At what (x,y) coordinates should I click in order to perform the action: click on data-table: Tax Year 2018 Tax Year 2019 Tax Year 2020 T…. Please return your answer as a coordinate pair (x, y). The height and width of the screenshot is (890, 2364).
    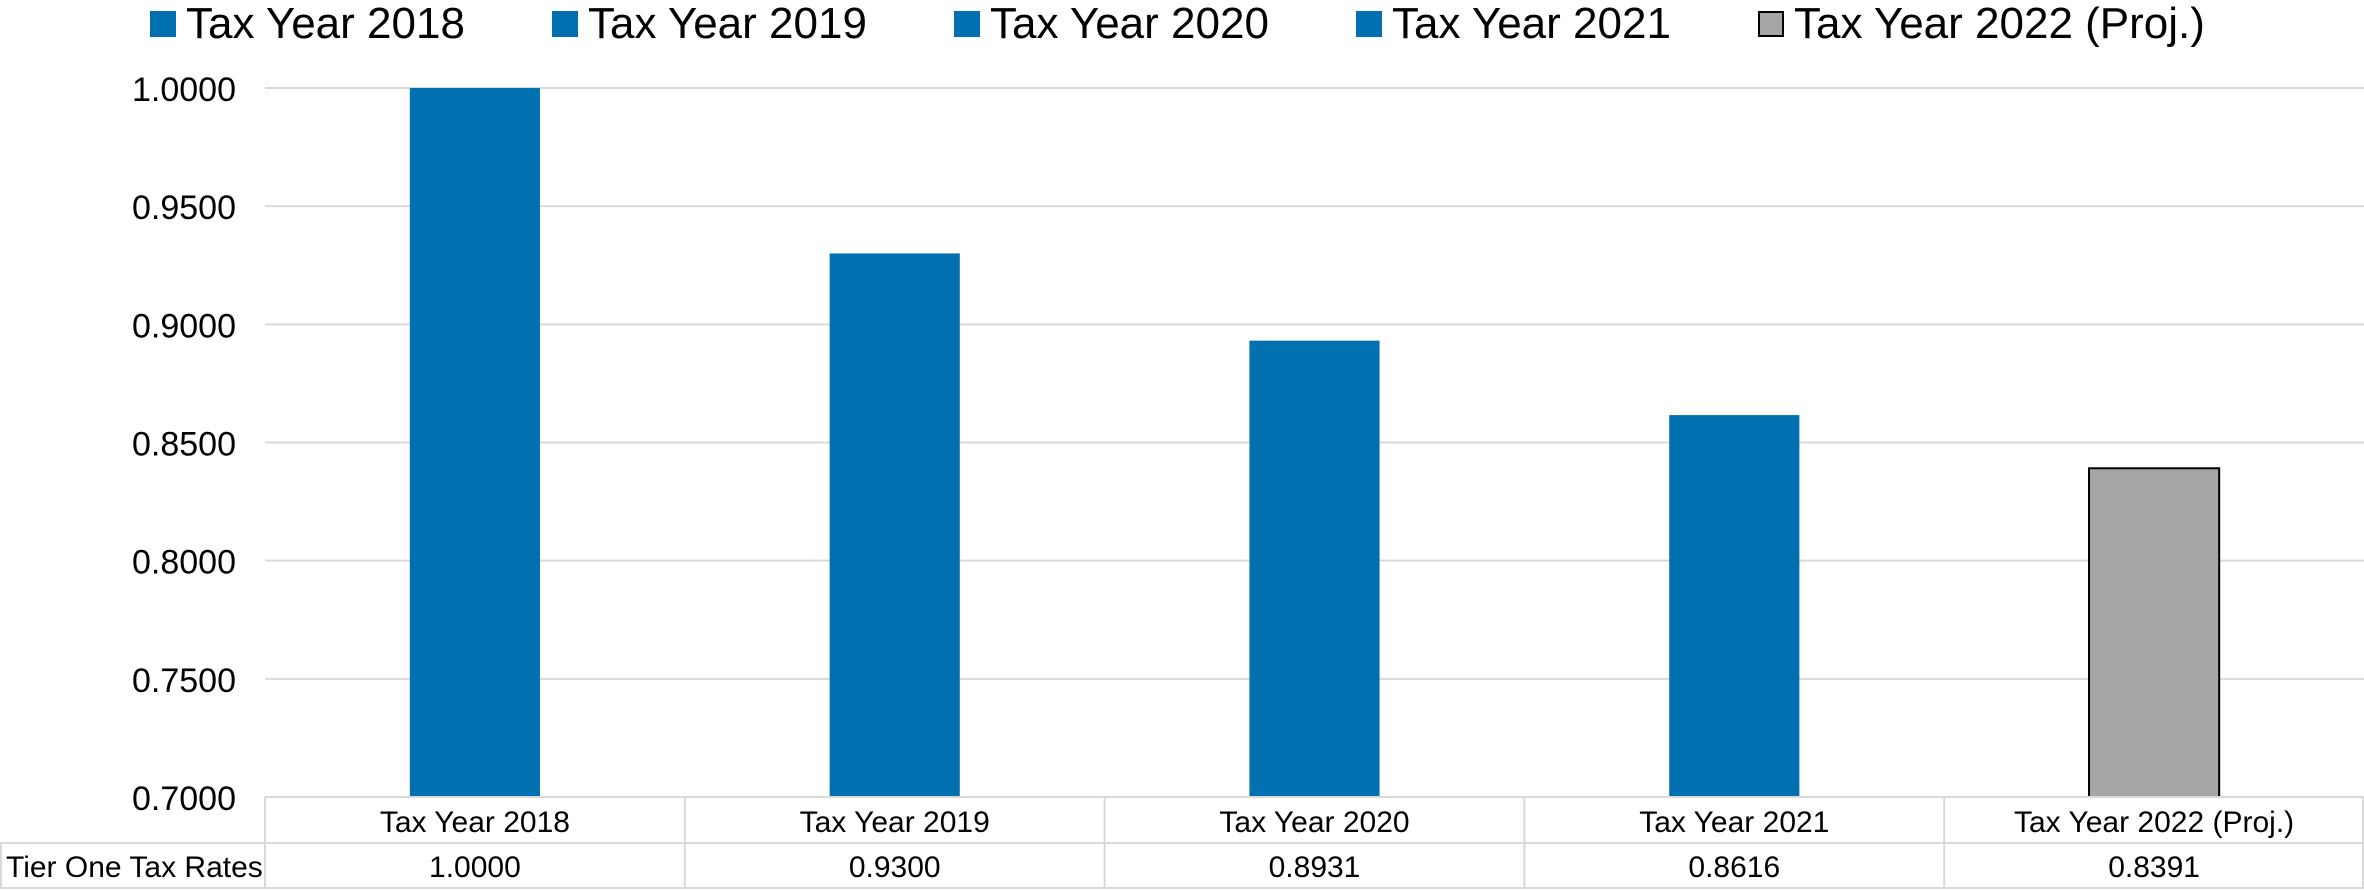
    Looking at the image, I should click on (1182, 842).